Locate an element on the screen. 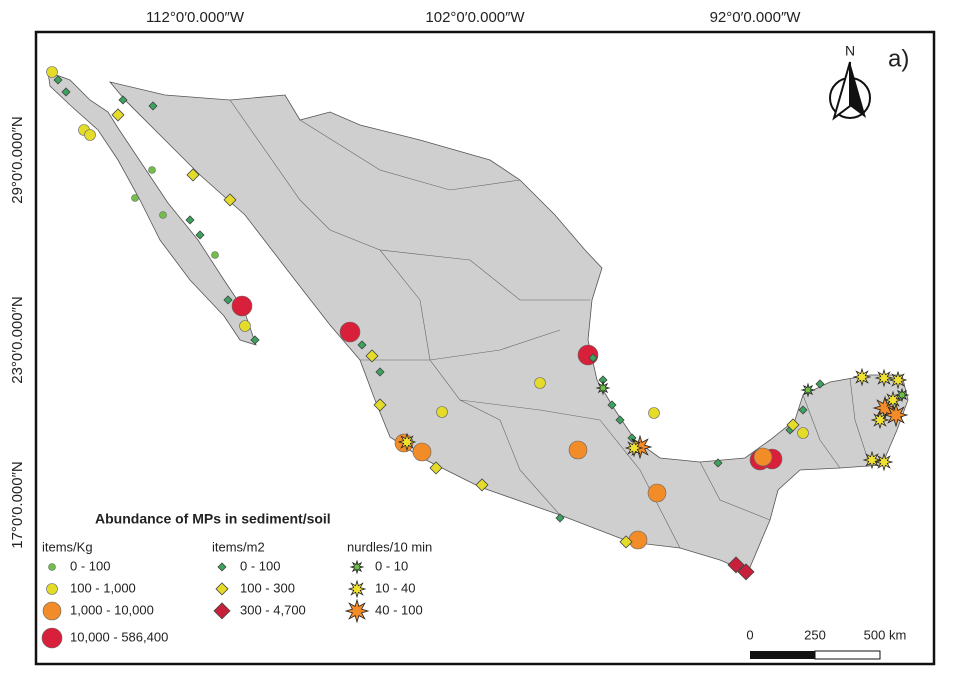 Image resolution: width=960 pixels, height=685 pixels. legend-item: 40 - 100 is located at coordinates (399, 609).